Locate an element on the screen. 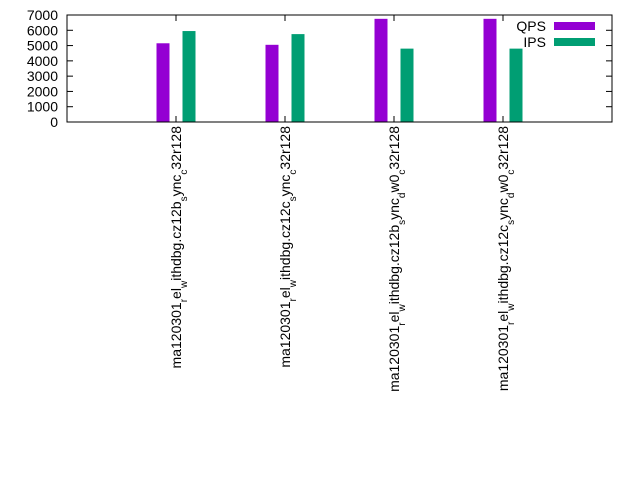 Image resolution: width=640 pixels, height=480 pixels. y-tick-label: 3000 is located at coordinates (42, 76).